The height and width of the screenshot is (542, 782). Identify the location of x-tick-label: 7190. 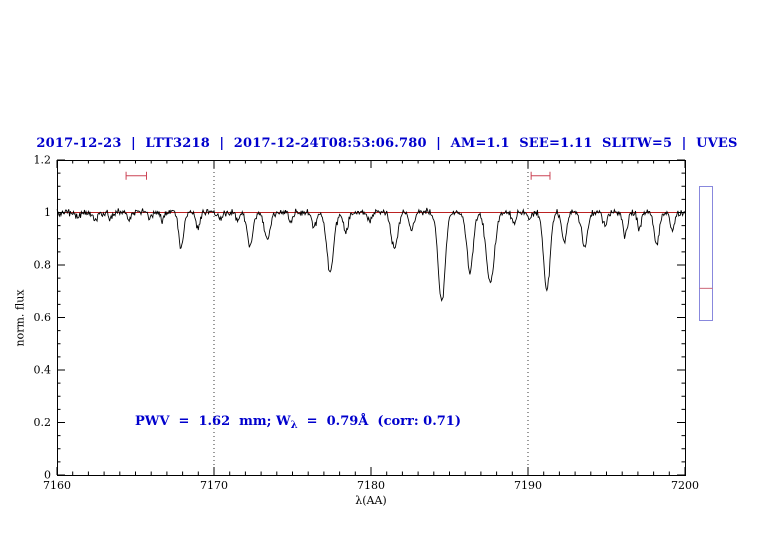
(528, 485).